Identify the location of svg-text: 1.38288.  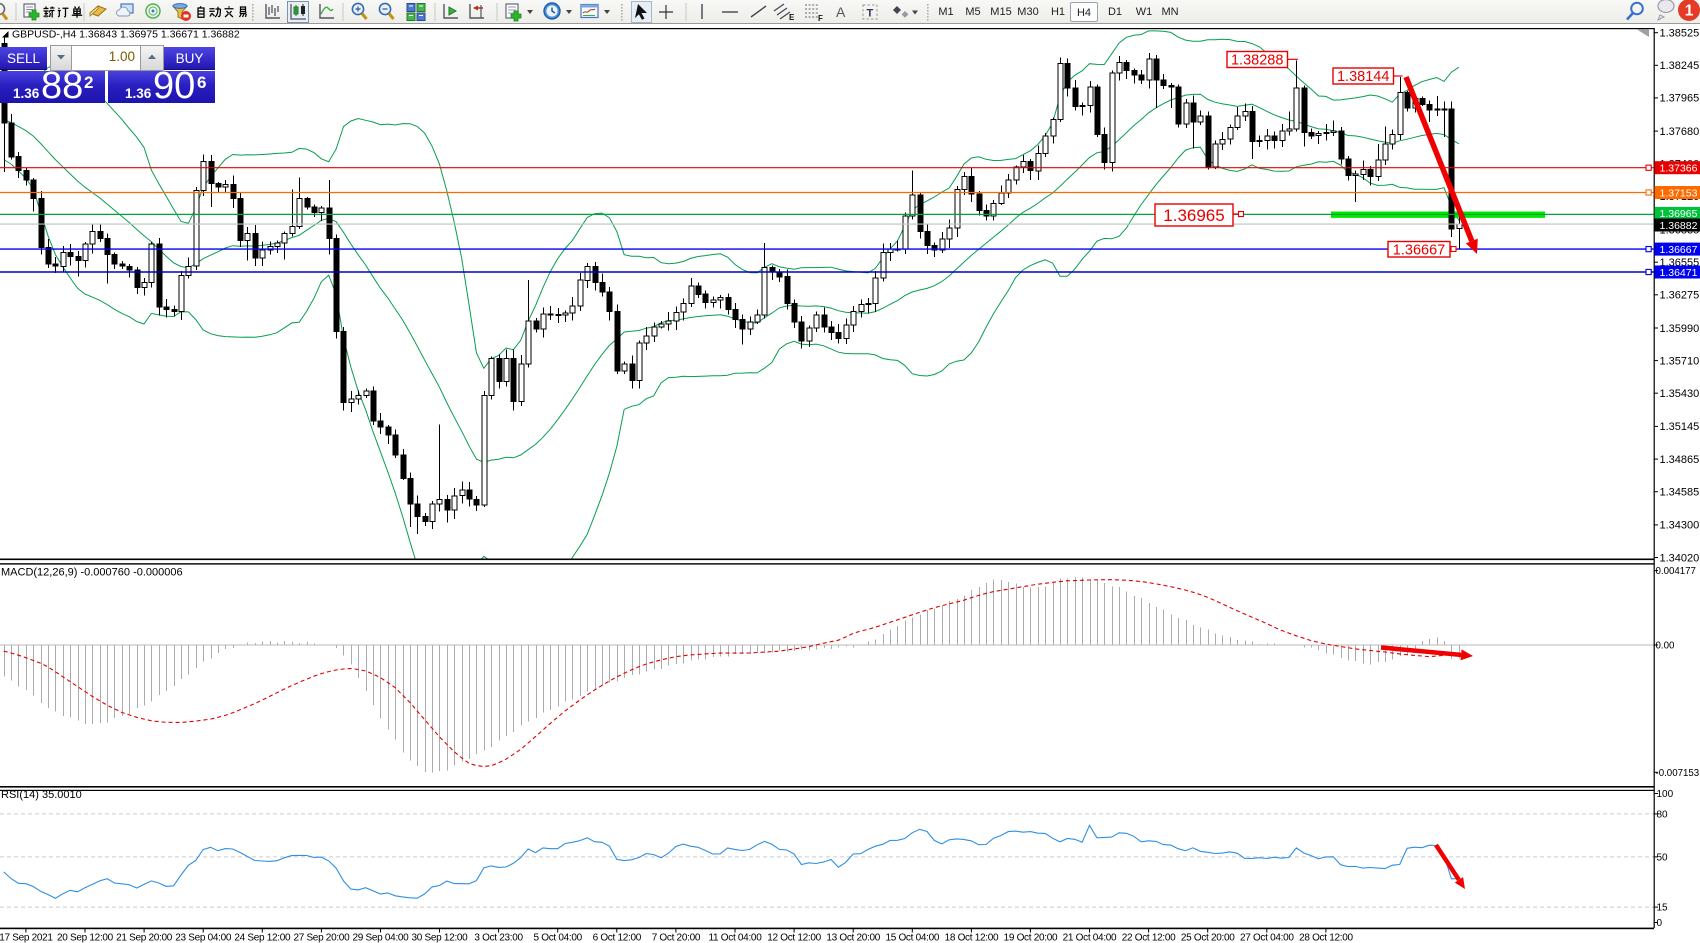
(1257, 61).